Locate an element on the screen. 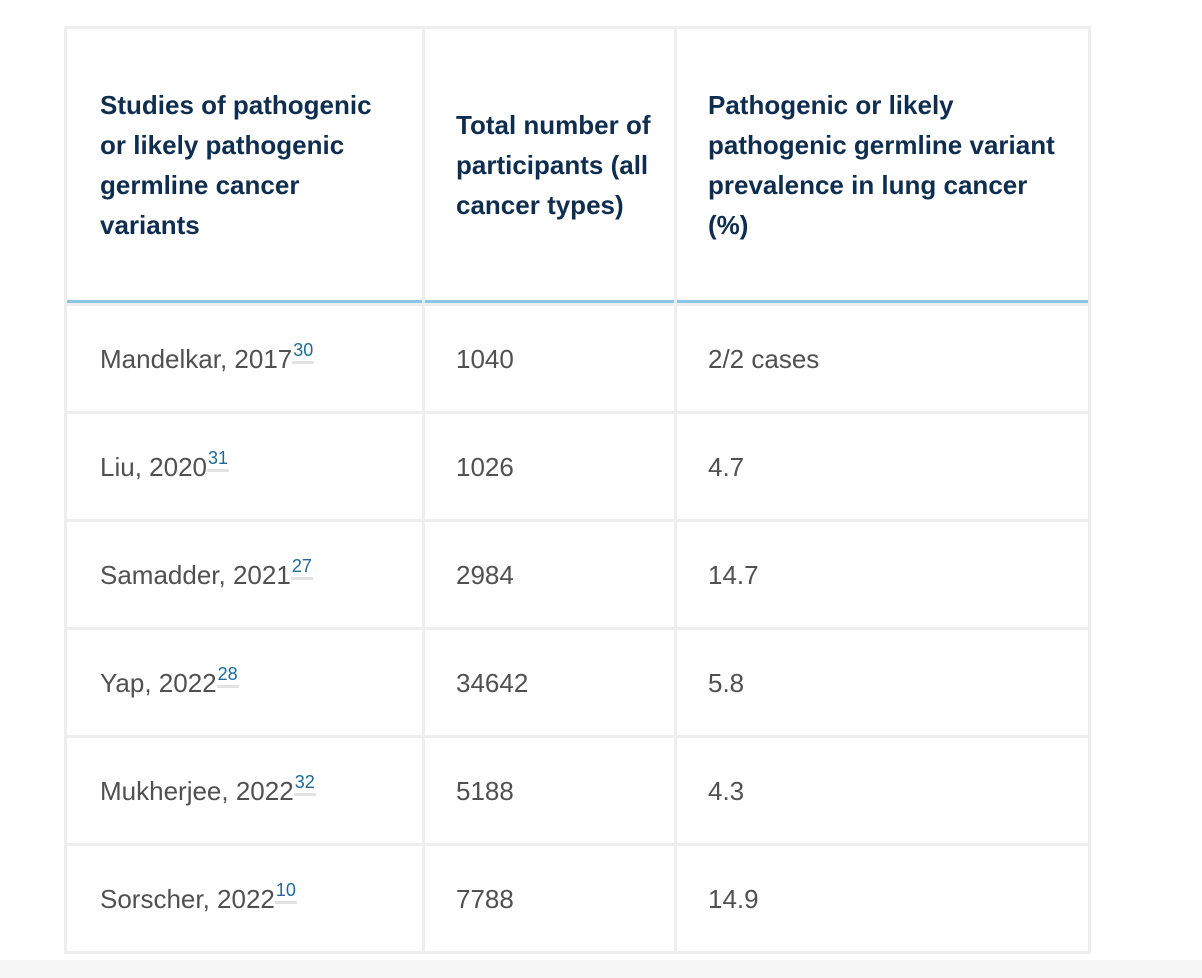 The image size is (1202, 978). cell-study: Mandelkar, 201730 is located at coordinates (244, 358).